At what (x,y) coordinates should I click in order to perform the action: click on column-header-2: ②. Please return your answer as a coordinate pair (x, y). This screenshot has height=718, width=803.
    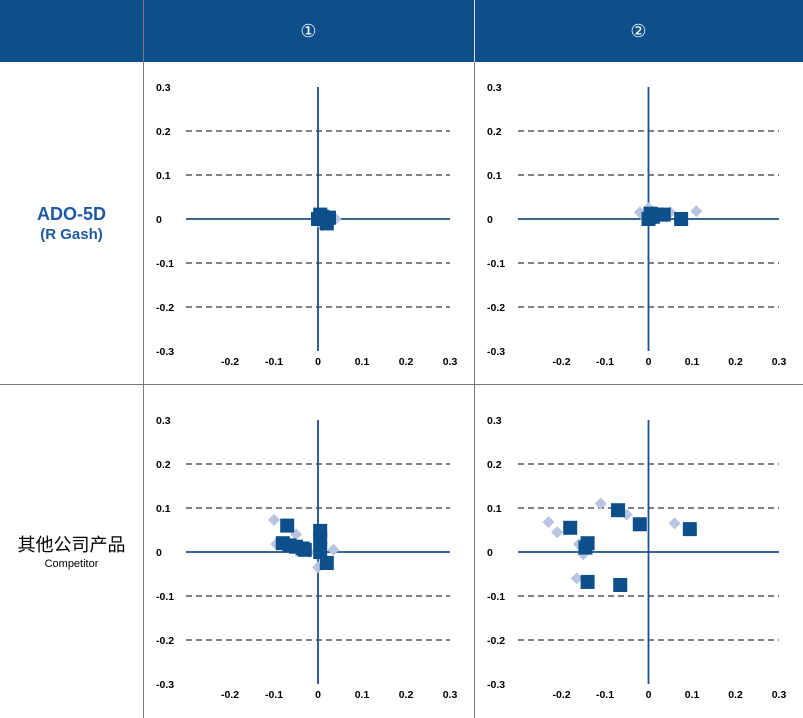
    Looking at the image, I should click on (638, 31).